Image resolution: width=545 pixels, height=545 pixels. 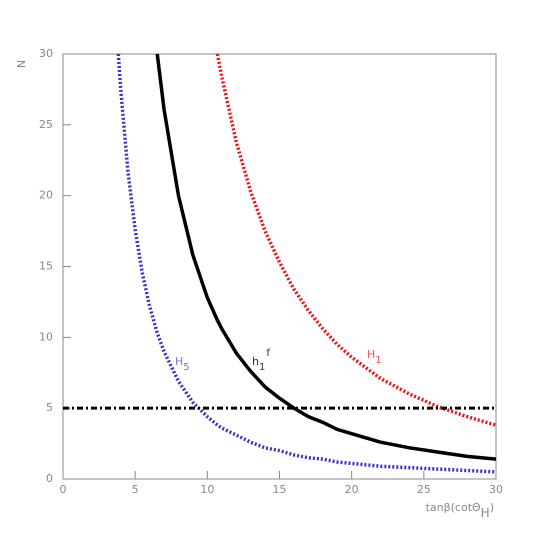 I want to click on x-tick-label: 0, so click(x=63, y=489).